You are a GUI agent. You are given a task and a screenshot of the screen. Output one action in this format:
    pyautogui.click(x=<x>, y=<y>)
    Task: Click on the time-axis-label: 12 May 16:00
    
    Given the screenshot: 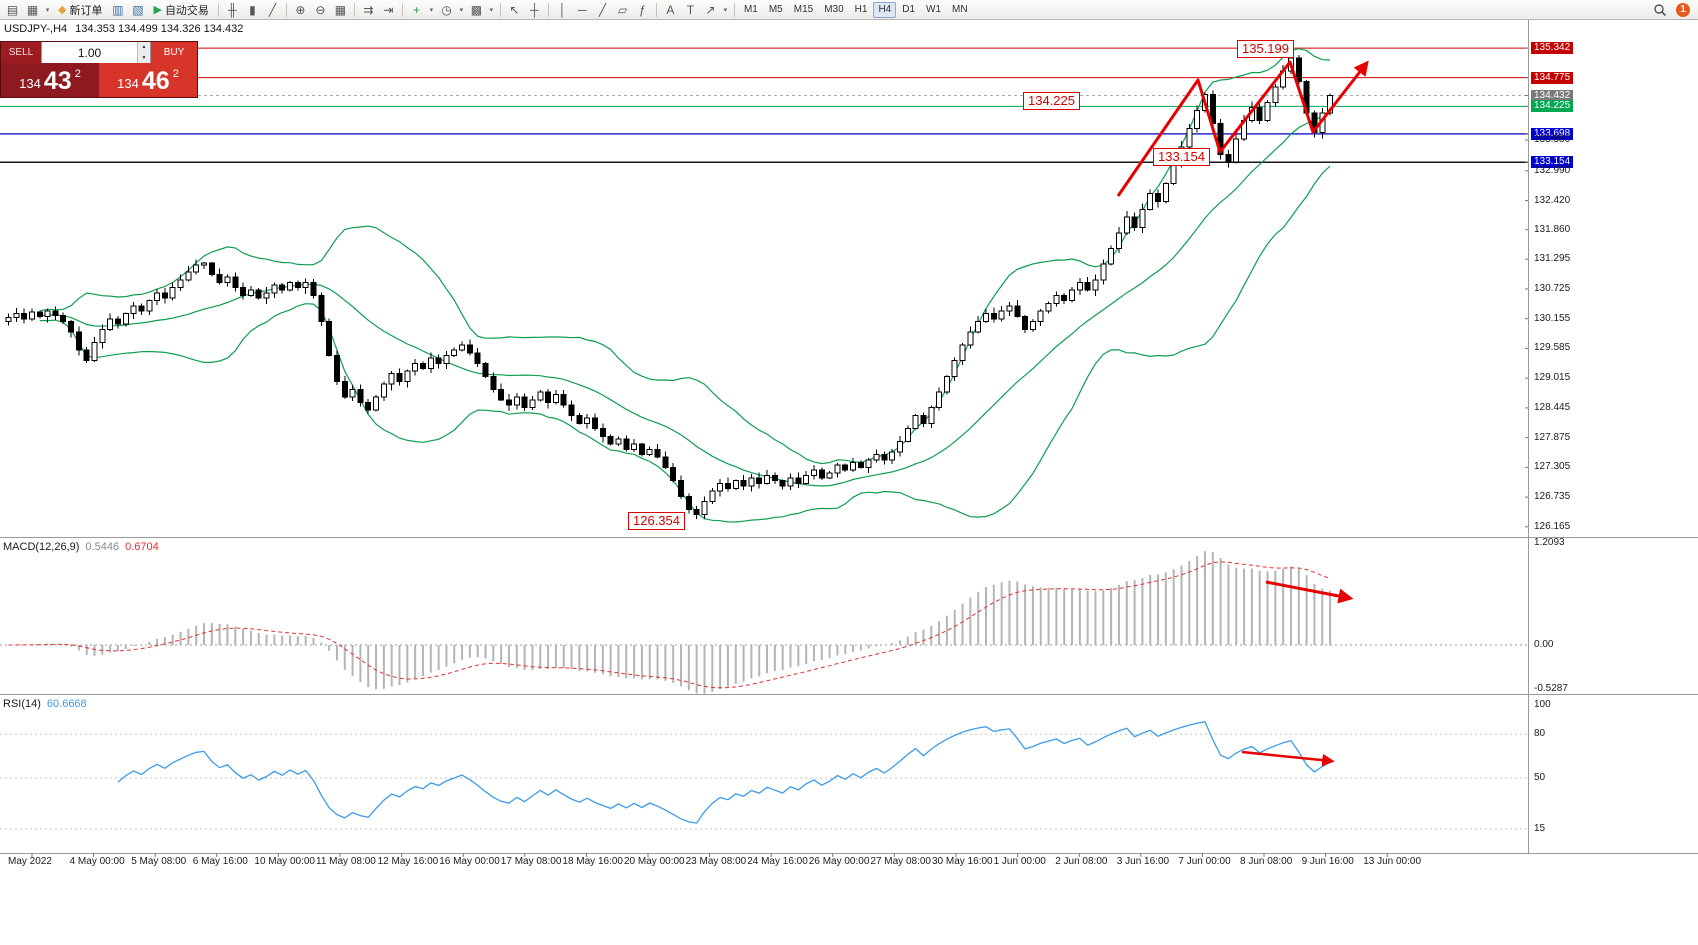 What is the action you would take?
    pyautogui.click(x=408, y=861)
    